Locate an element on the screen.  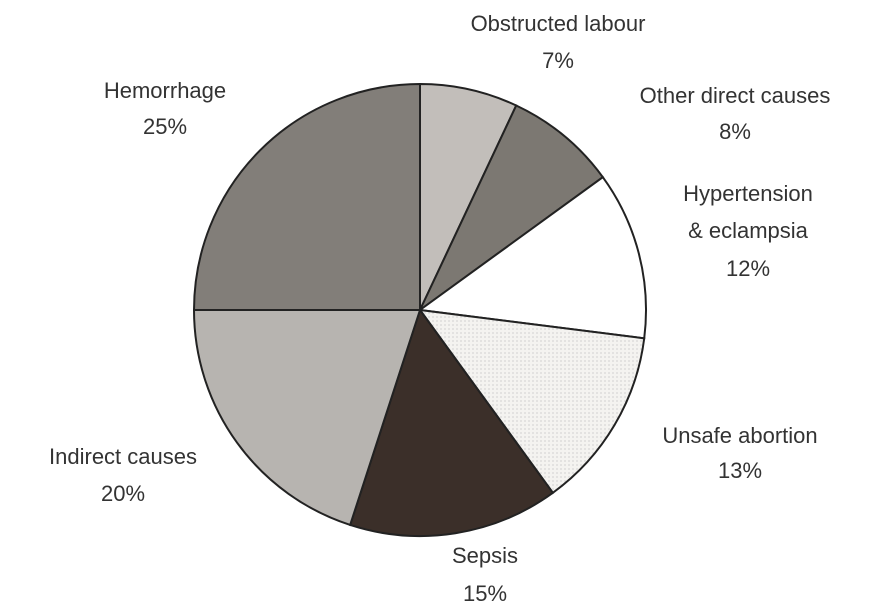
value-label: 13% is located at coordinates (740, 470).